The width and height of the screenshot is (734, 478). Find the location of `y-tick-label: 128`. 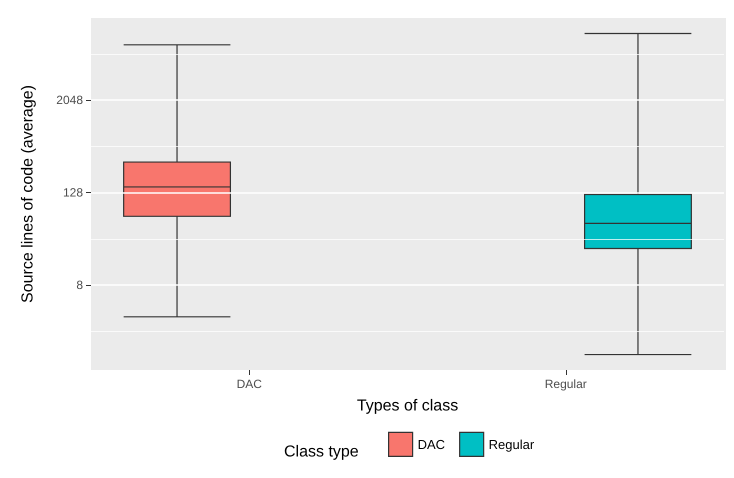

y-tick-label: 128 is located at coordinates (73, 193).